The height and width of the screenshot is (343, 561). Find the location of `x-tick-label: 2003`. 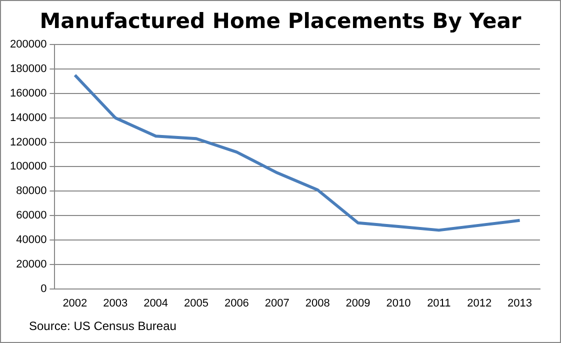

x-tick-label: 2003 is located at coordinates (115, 303).